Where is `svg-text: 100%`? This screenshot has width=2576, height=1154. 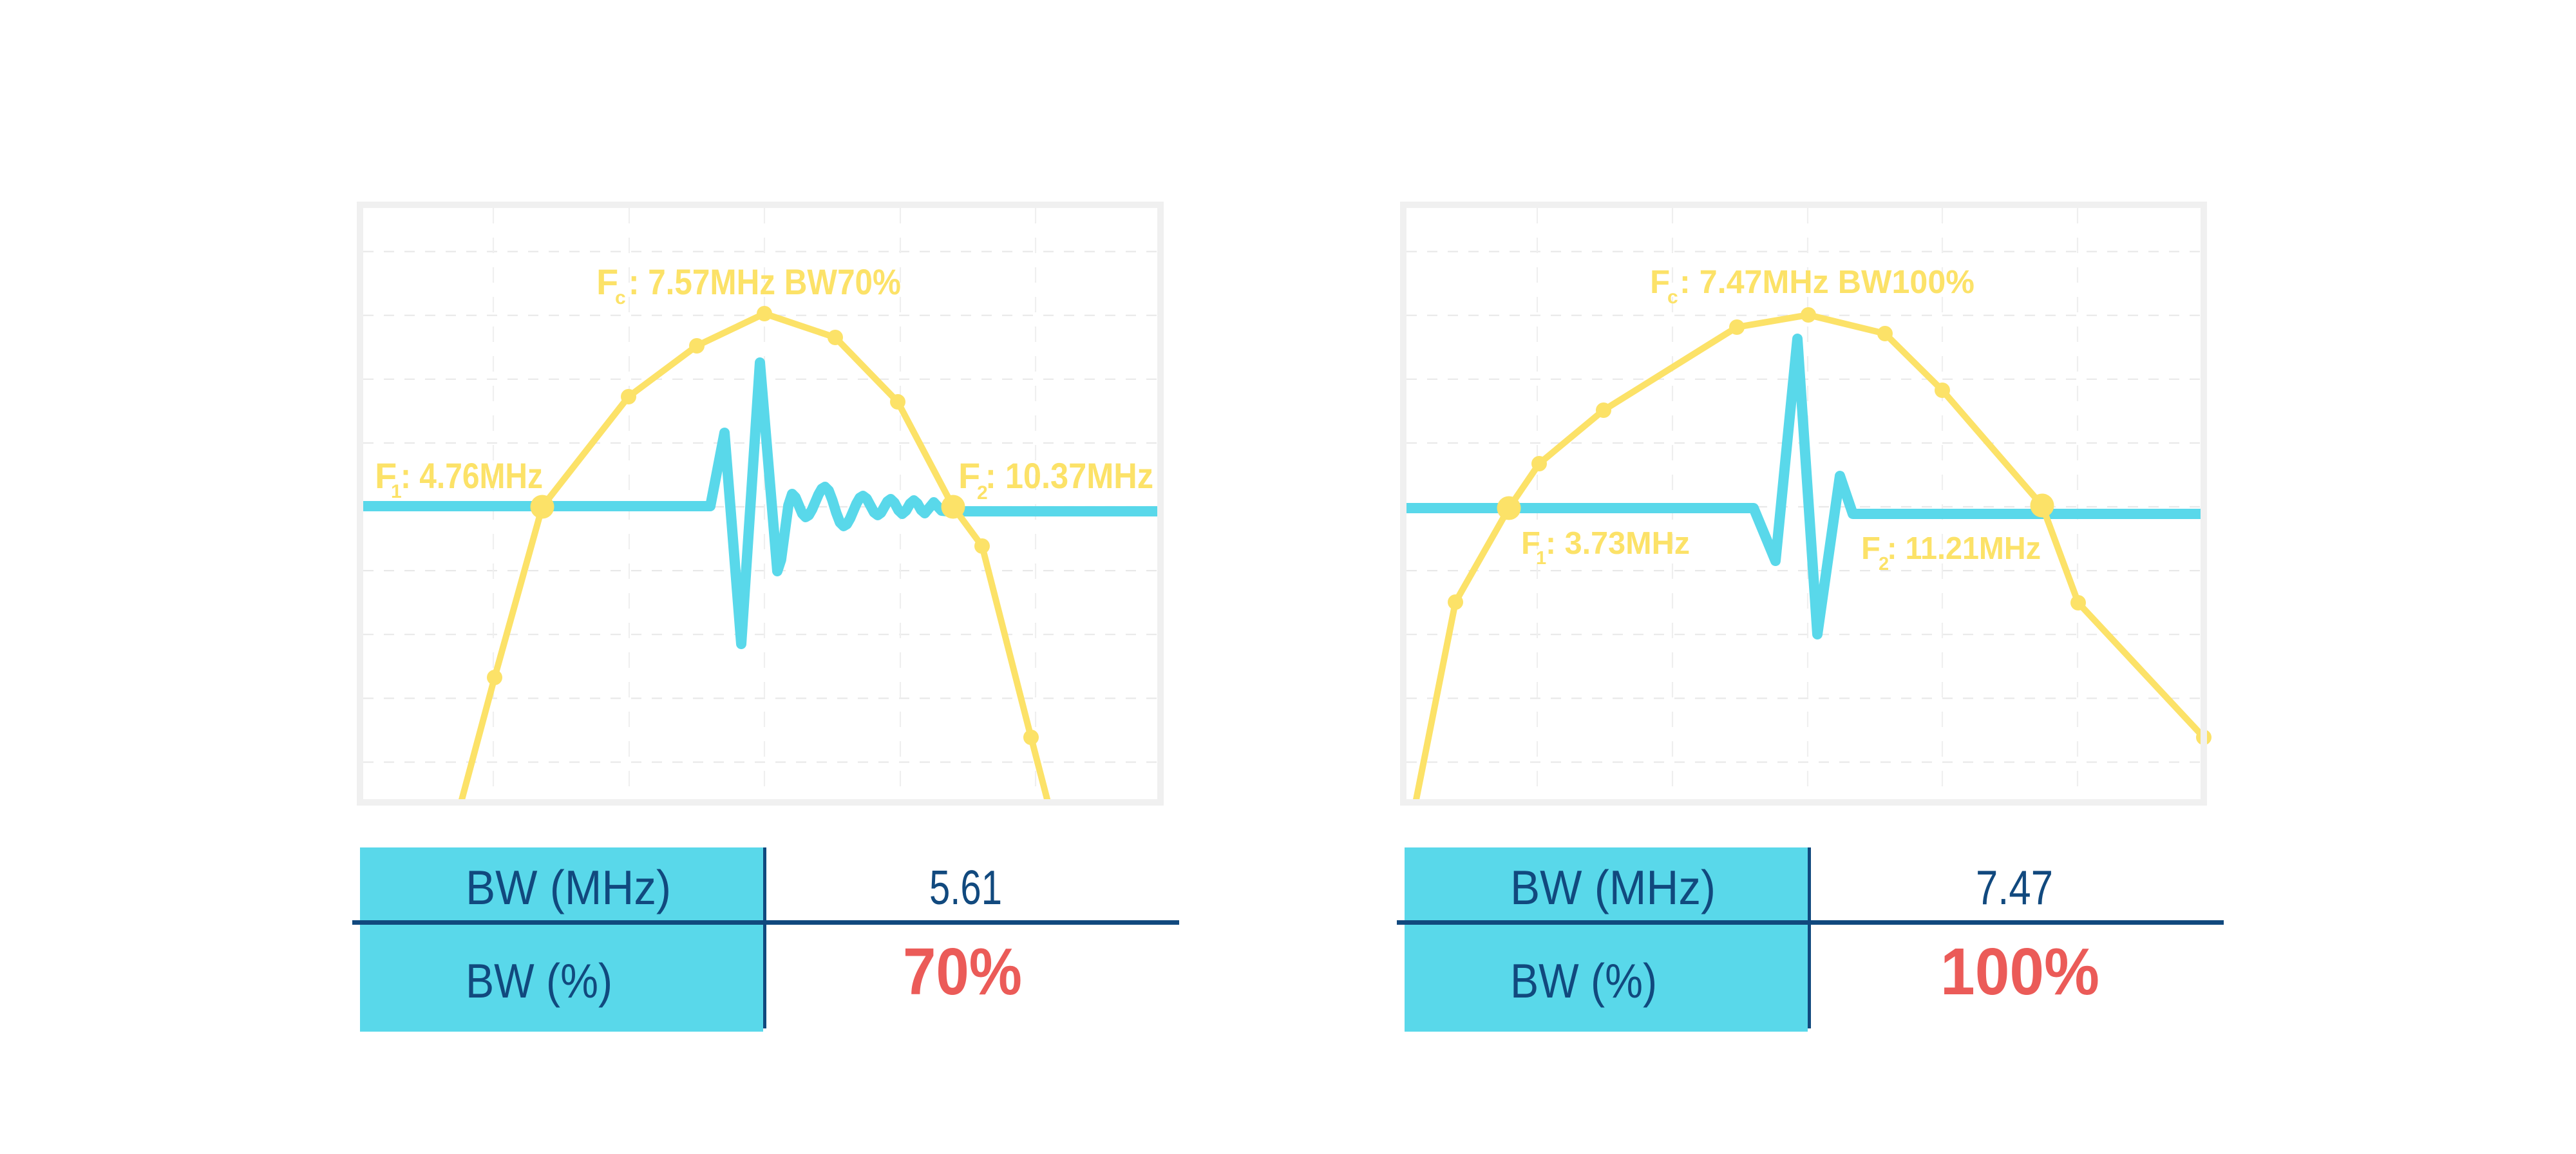 svg-text: 100% is located at coordinates (2020, 971).